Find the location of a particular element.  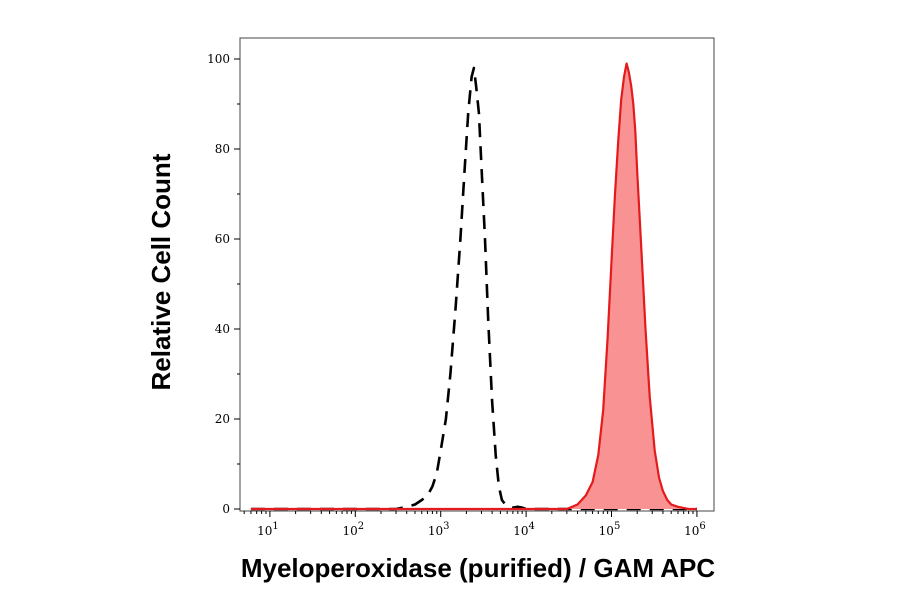

y-axis-title: Relative Cell Count is located at coordinates (161, 271).